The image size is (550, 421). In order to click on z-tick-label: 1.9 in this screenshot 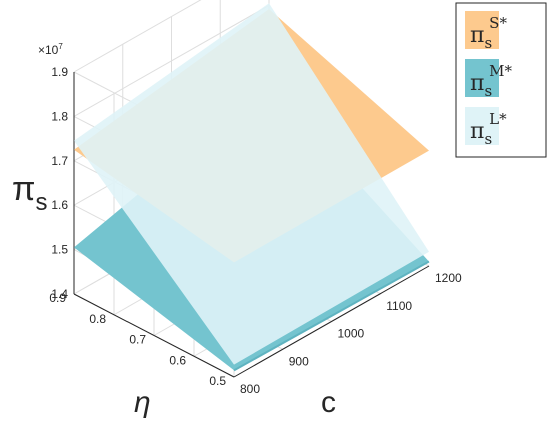, I will do `click(59, 72)`.